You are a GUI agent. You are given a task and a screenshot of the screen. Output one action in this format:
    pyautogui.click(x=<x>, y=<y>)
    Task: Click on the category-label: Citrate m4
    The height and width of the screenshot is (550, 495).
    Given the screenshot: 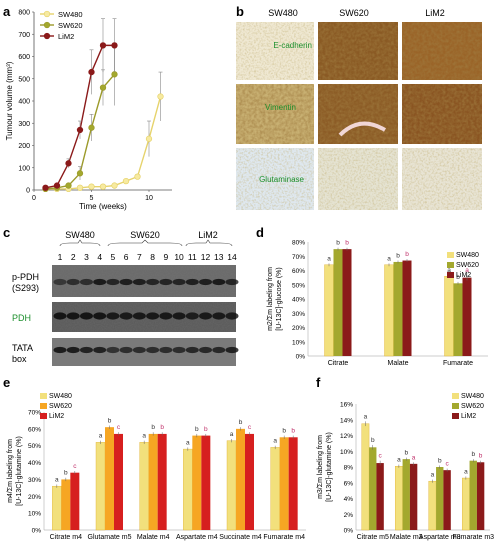 What is the action you would take?
    pyautogui.click(x=66, y=537)
    